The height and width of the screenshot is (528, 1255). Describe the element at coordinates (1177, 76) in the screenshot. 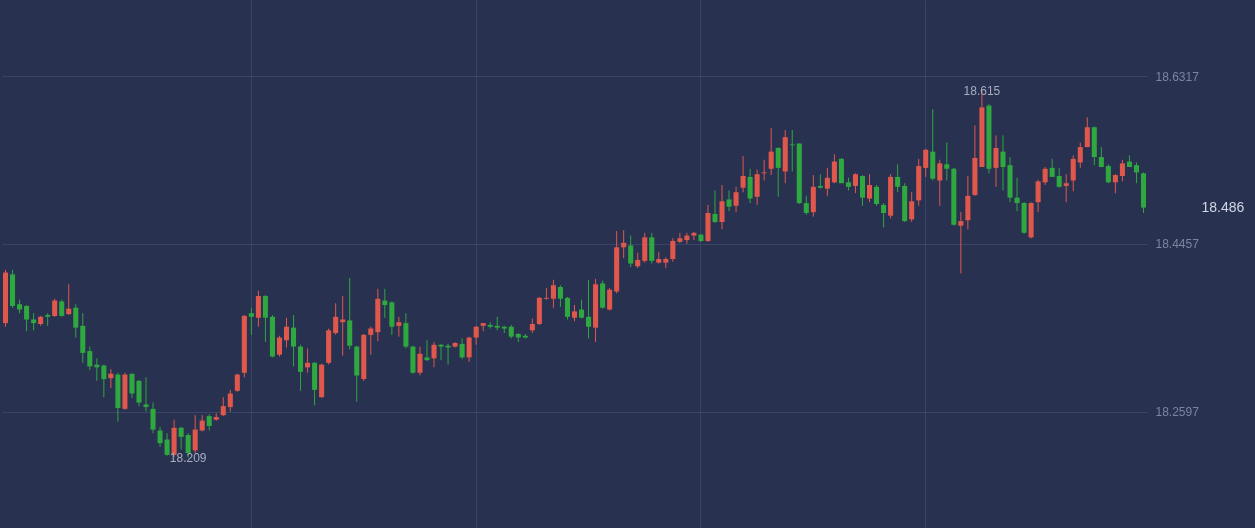

I see `y-tick-label: 18.6317` at that location.